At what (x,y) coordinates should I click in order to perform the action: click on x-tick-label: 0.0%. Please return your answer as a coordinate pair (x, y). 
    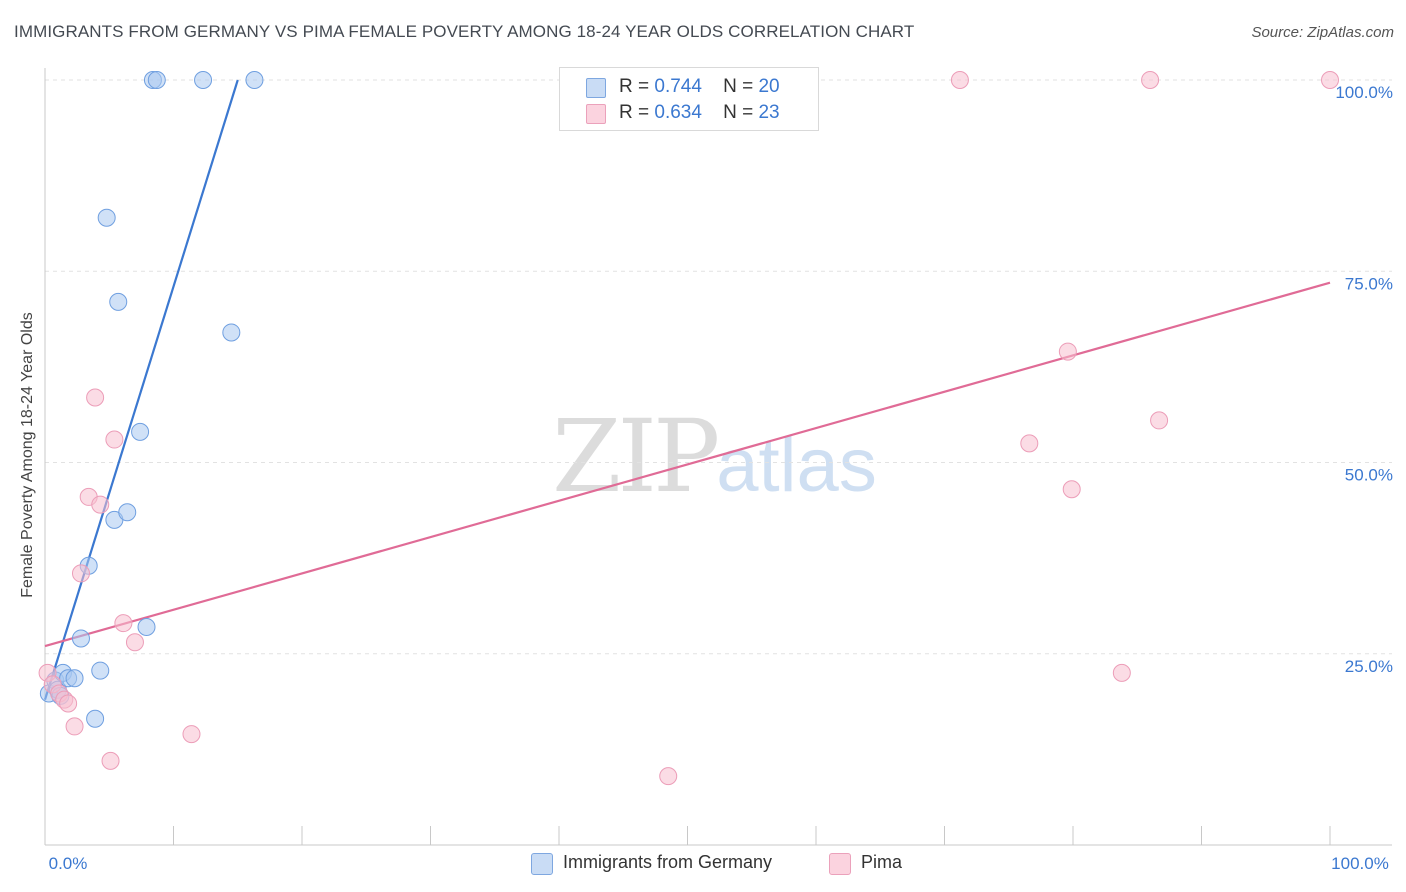
    Looking at the image, I should click on (68, 863).